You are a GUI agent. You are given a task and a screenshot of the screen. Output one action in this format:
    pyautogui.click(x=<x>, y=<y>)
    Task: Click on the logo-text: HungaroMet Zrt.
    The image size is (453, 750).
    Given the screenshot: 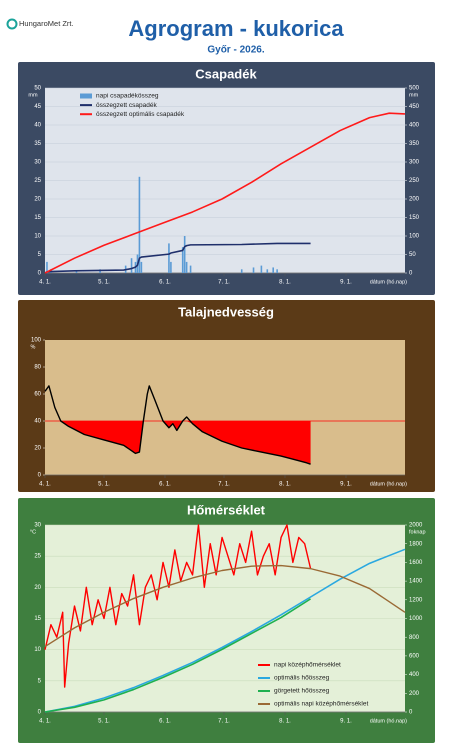 What is the action you would take?
    pyautogui.click(x=46, y=23)
    